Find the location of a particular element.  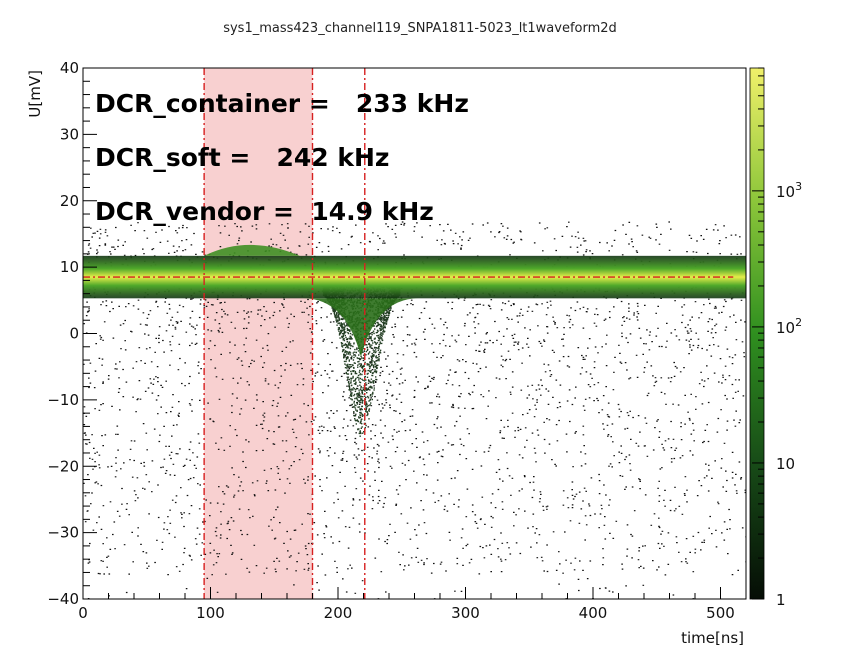

x-axis-label: time[ns] is located at coordinates (712, 638).